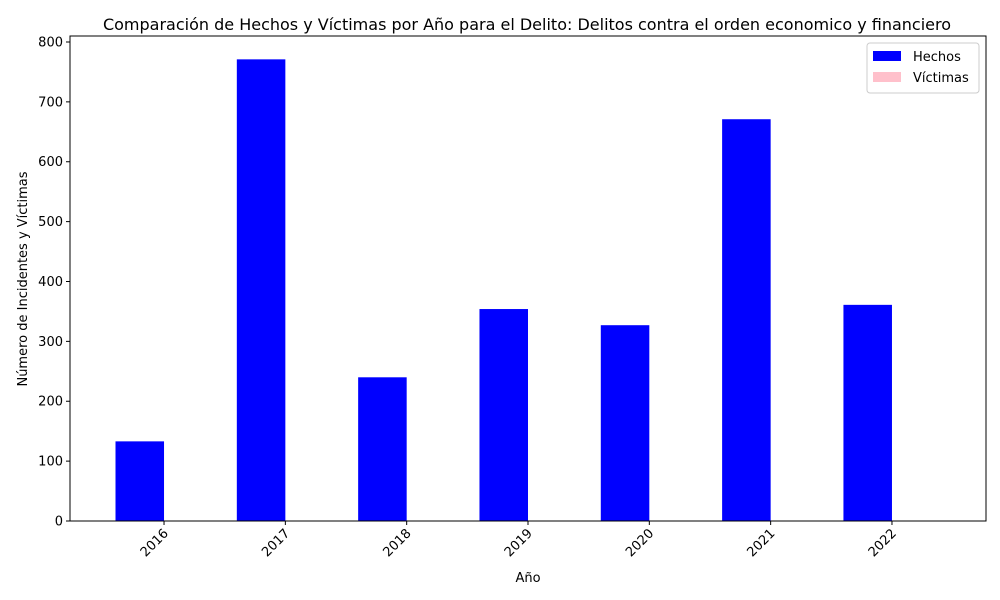  What do you see at coordinates (625, 423) in the screenshot?
I see `bar-hechos-2020` at bounding box center [625, 423].